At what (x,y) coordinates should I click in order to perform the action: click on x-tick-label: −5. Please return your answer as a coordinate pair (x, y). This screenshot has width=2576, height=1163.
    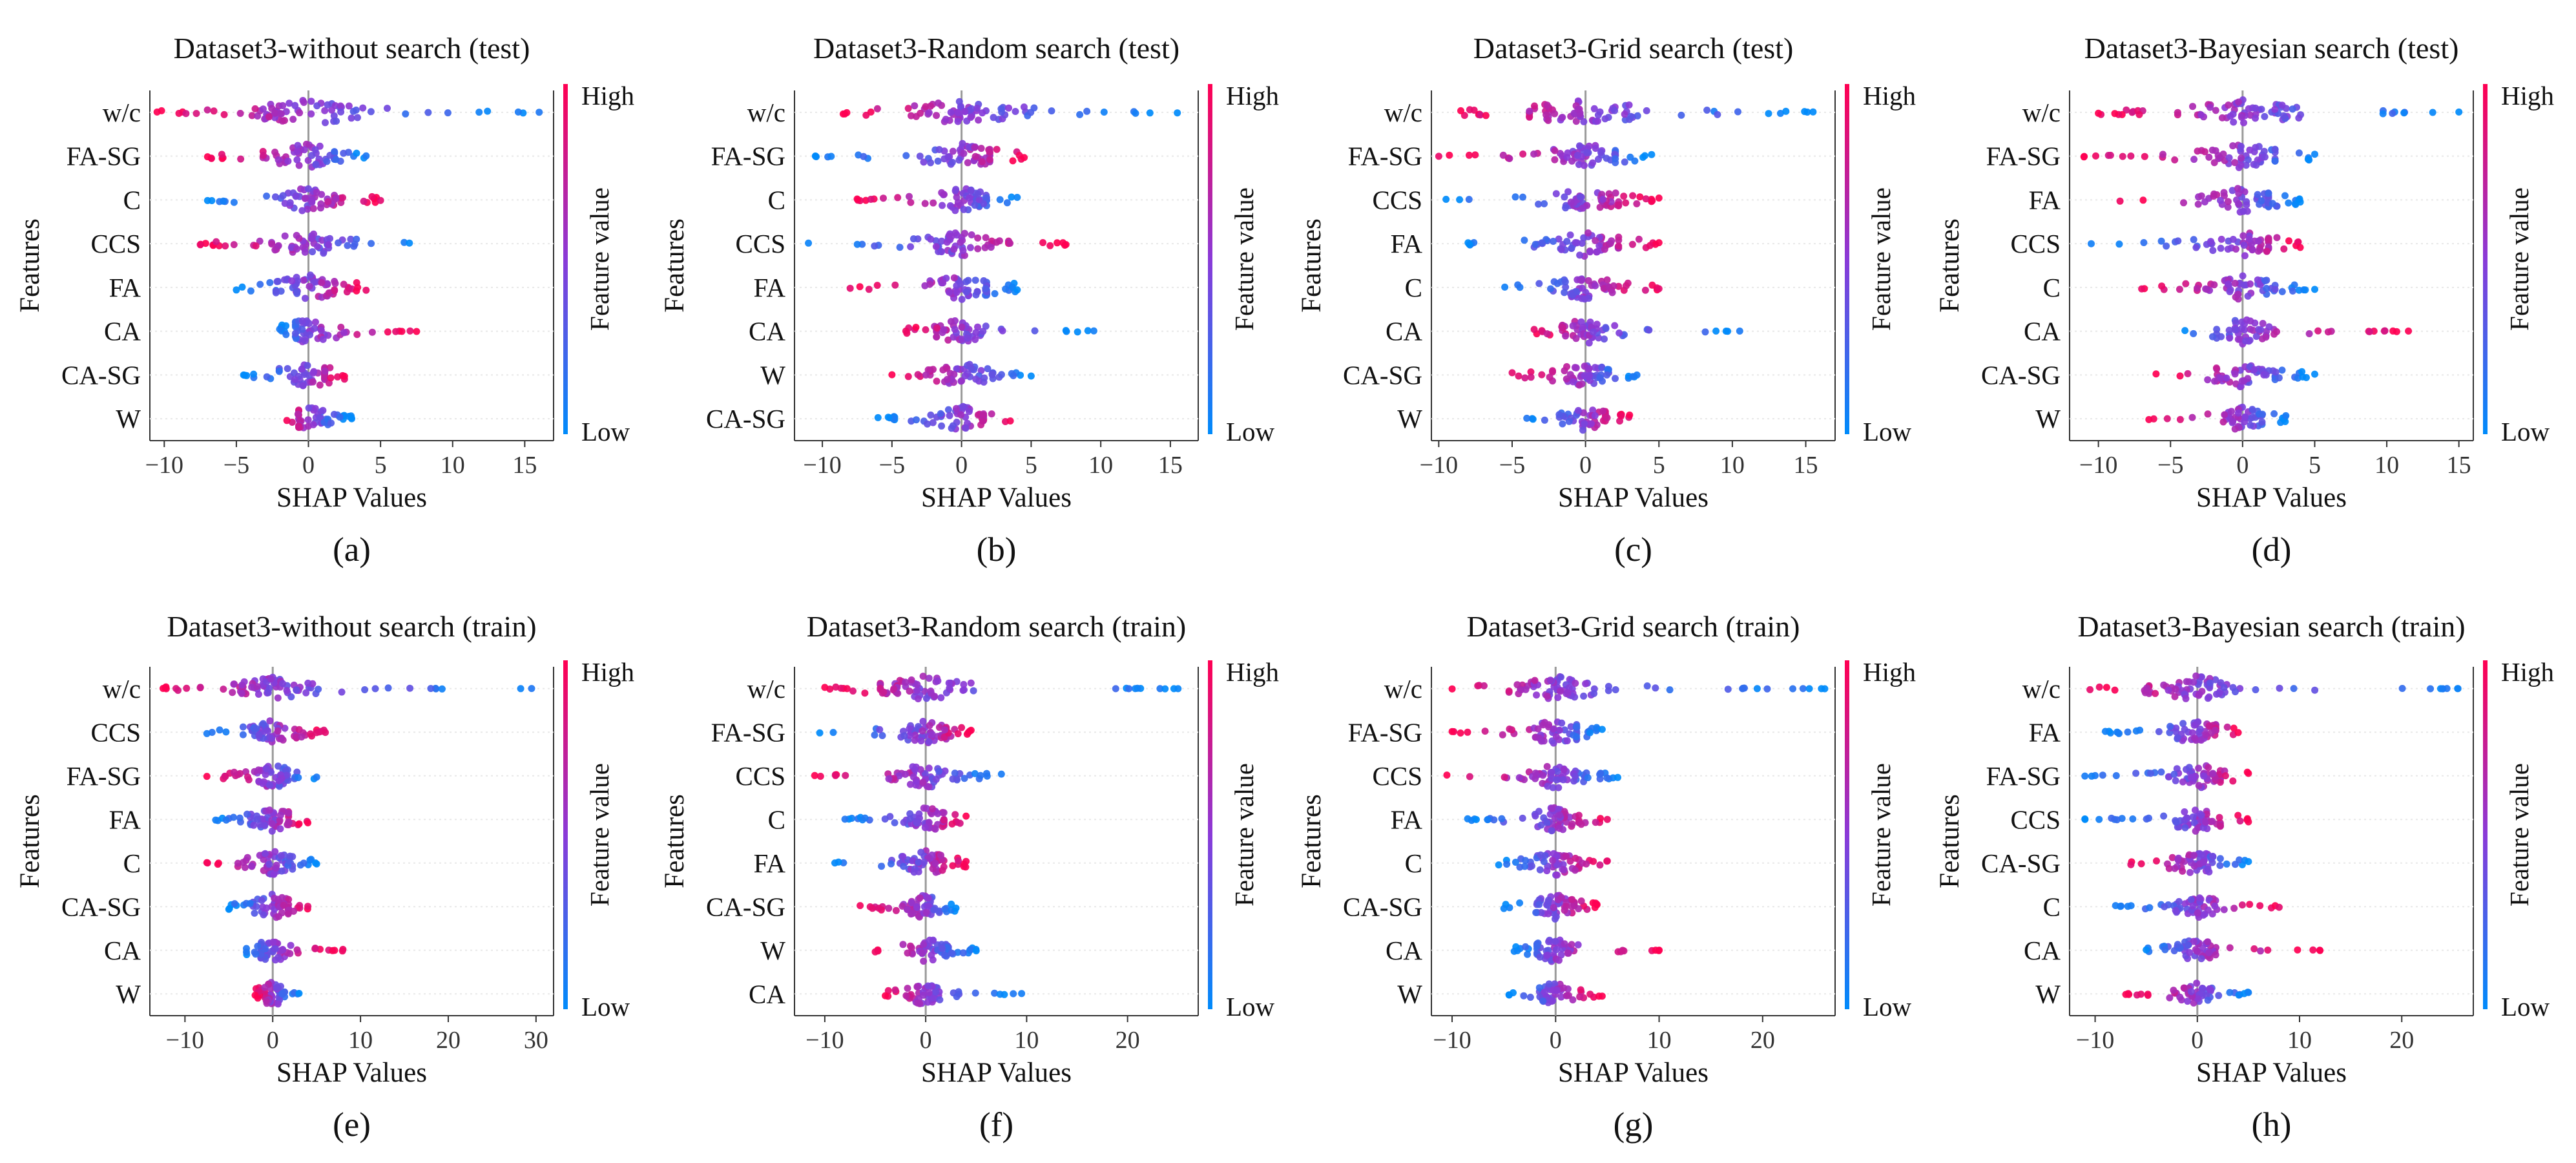
    Looking at the image, I should click on (2170, 465).